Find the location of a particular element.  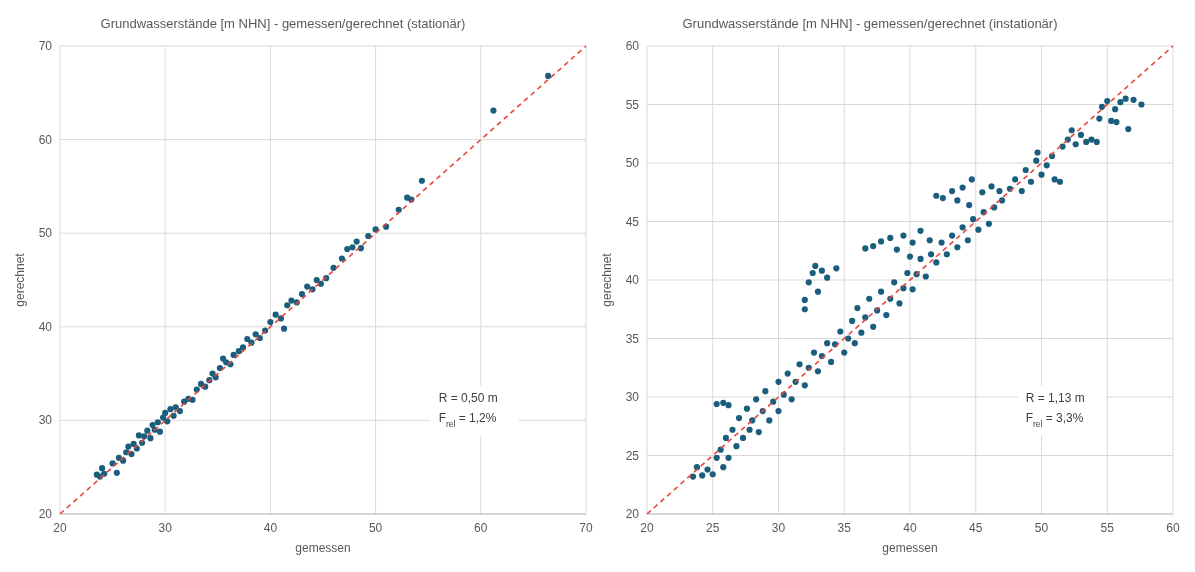

annotation: F$_{rel}$ = 3,3% is located at coordinates (1054, 419).